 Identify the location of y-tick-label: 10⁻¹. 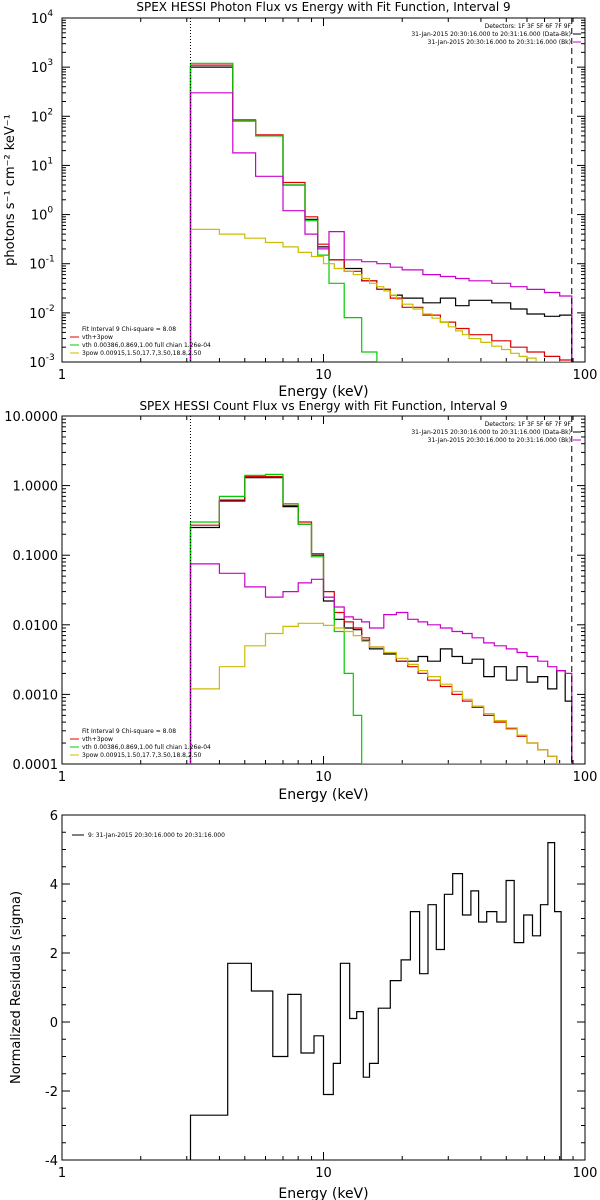
(42, 264).